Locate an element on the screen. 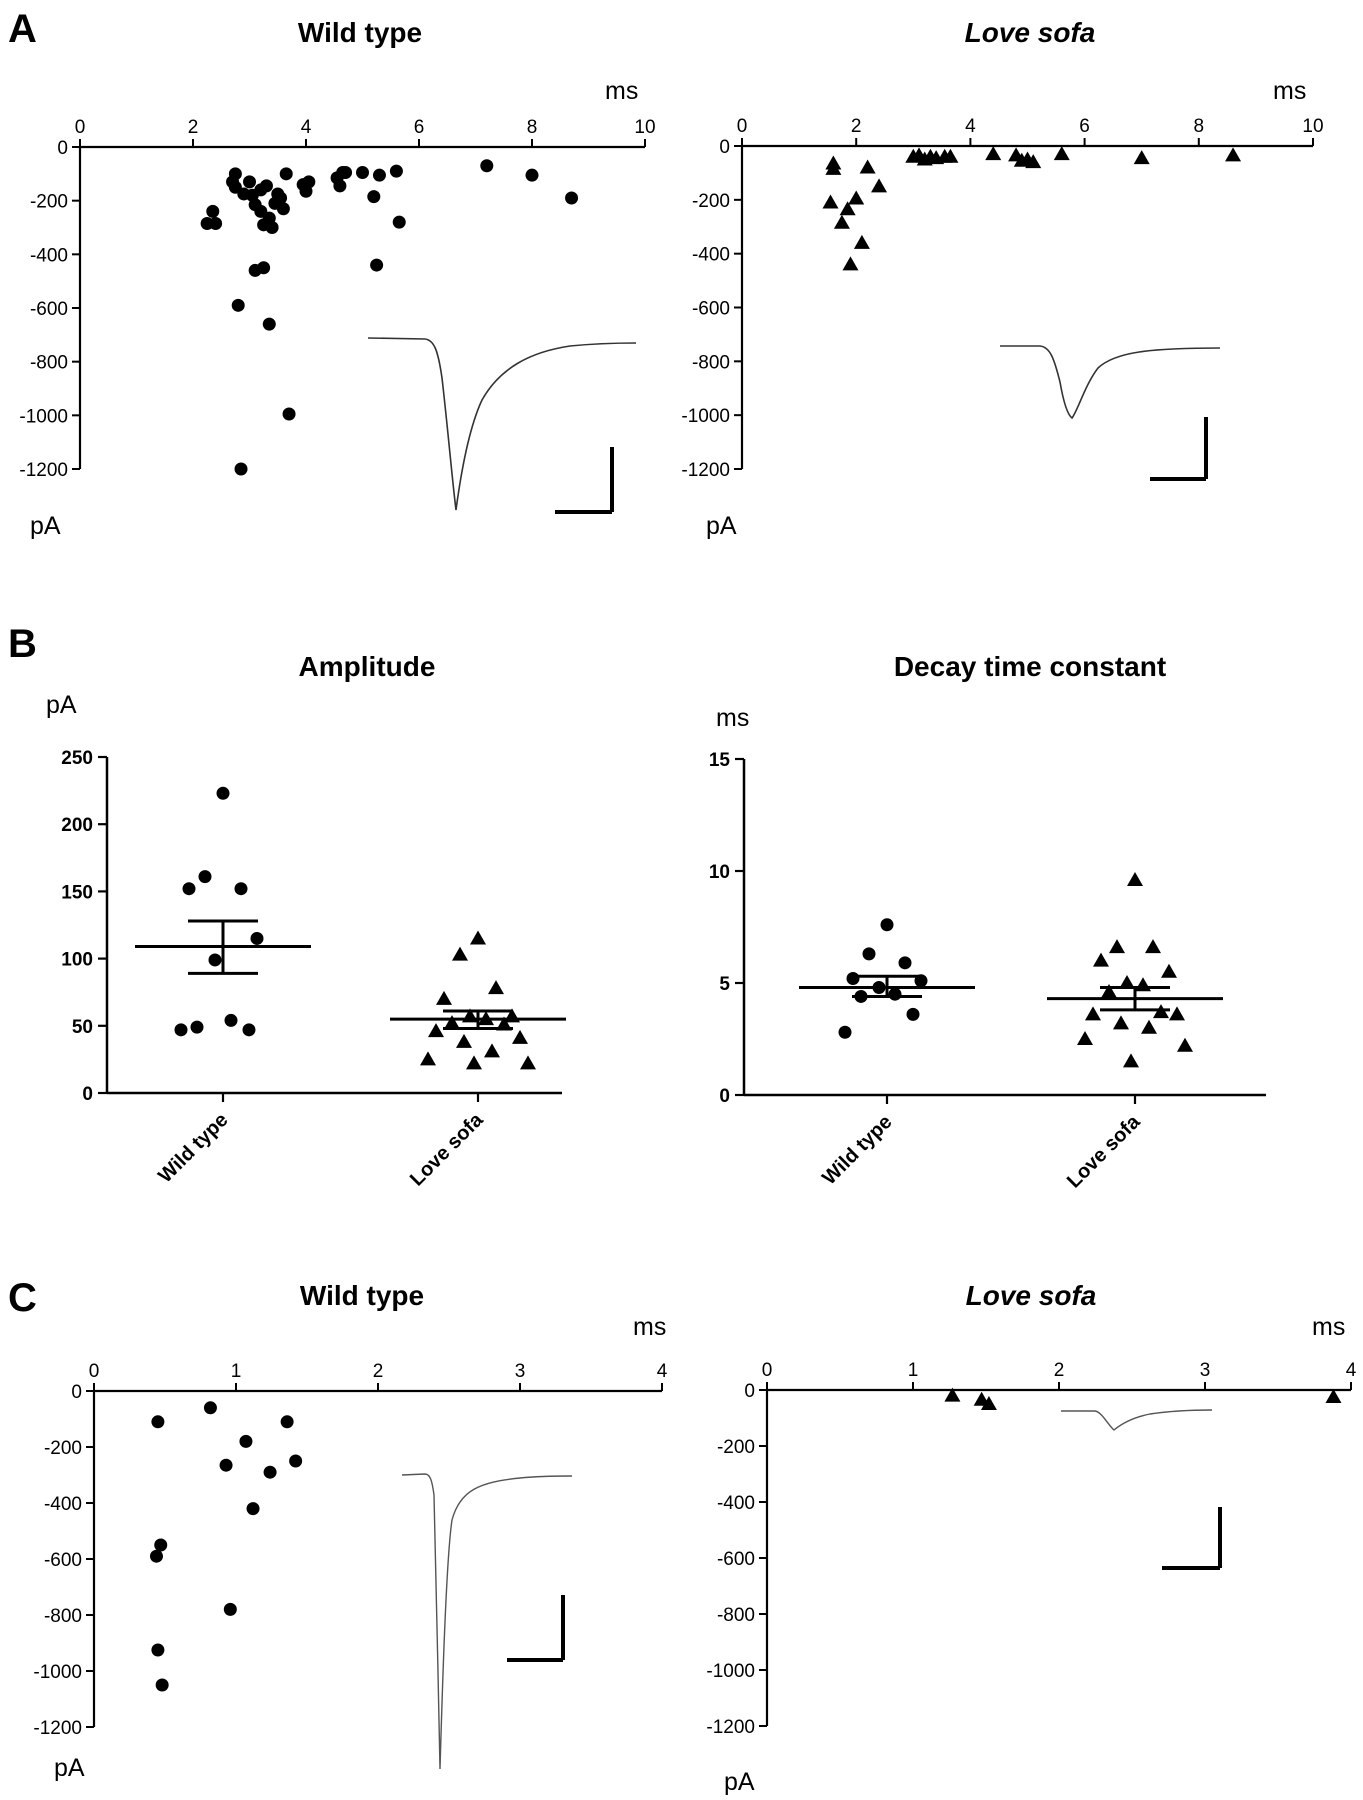  y-tick-label: 150 is located at coordinates (77, 892).